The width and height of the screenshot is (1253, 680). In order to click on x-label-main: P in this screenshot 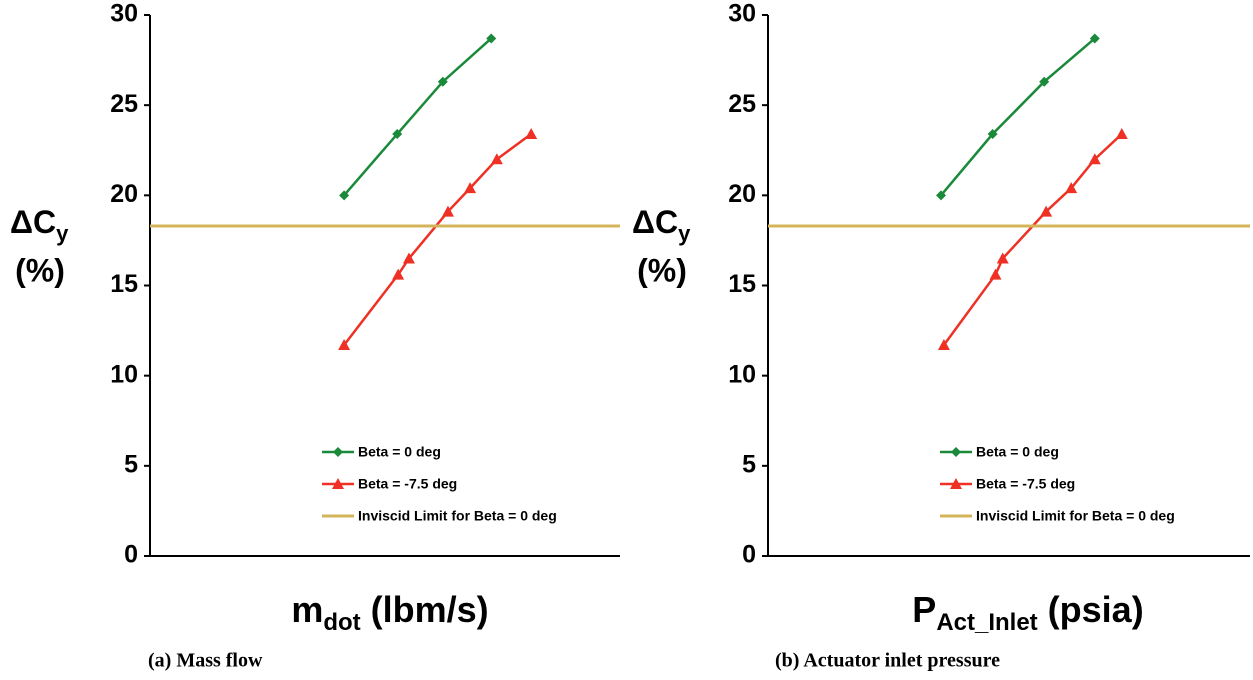, I will do `click(924, 609)`.